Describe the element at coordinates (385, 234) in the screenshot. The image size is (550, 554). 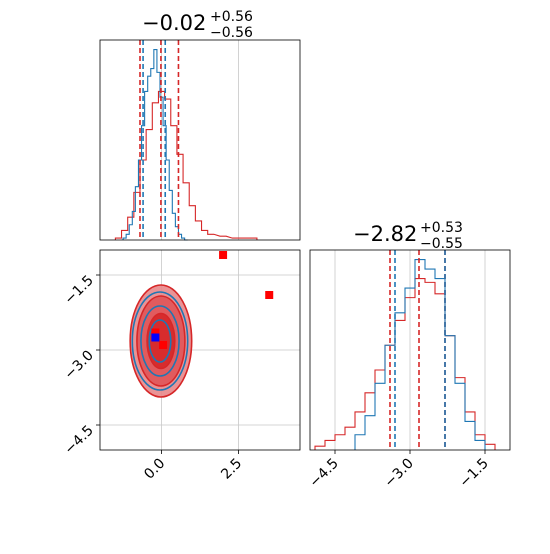
I see `title-param-2-main: −2.82` at that location.